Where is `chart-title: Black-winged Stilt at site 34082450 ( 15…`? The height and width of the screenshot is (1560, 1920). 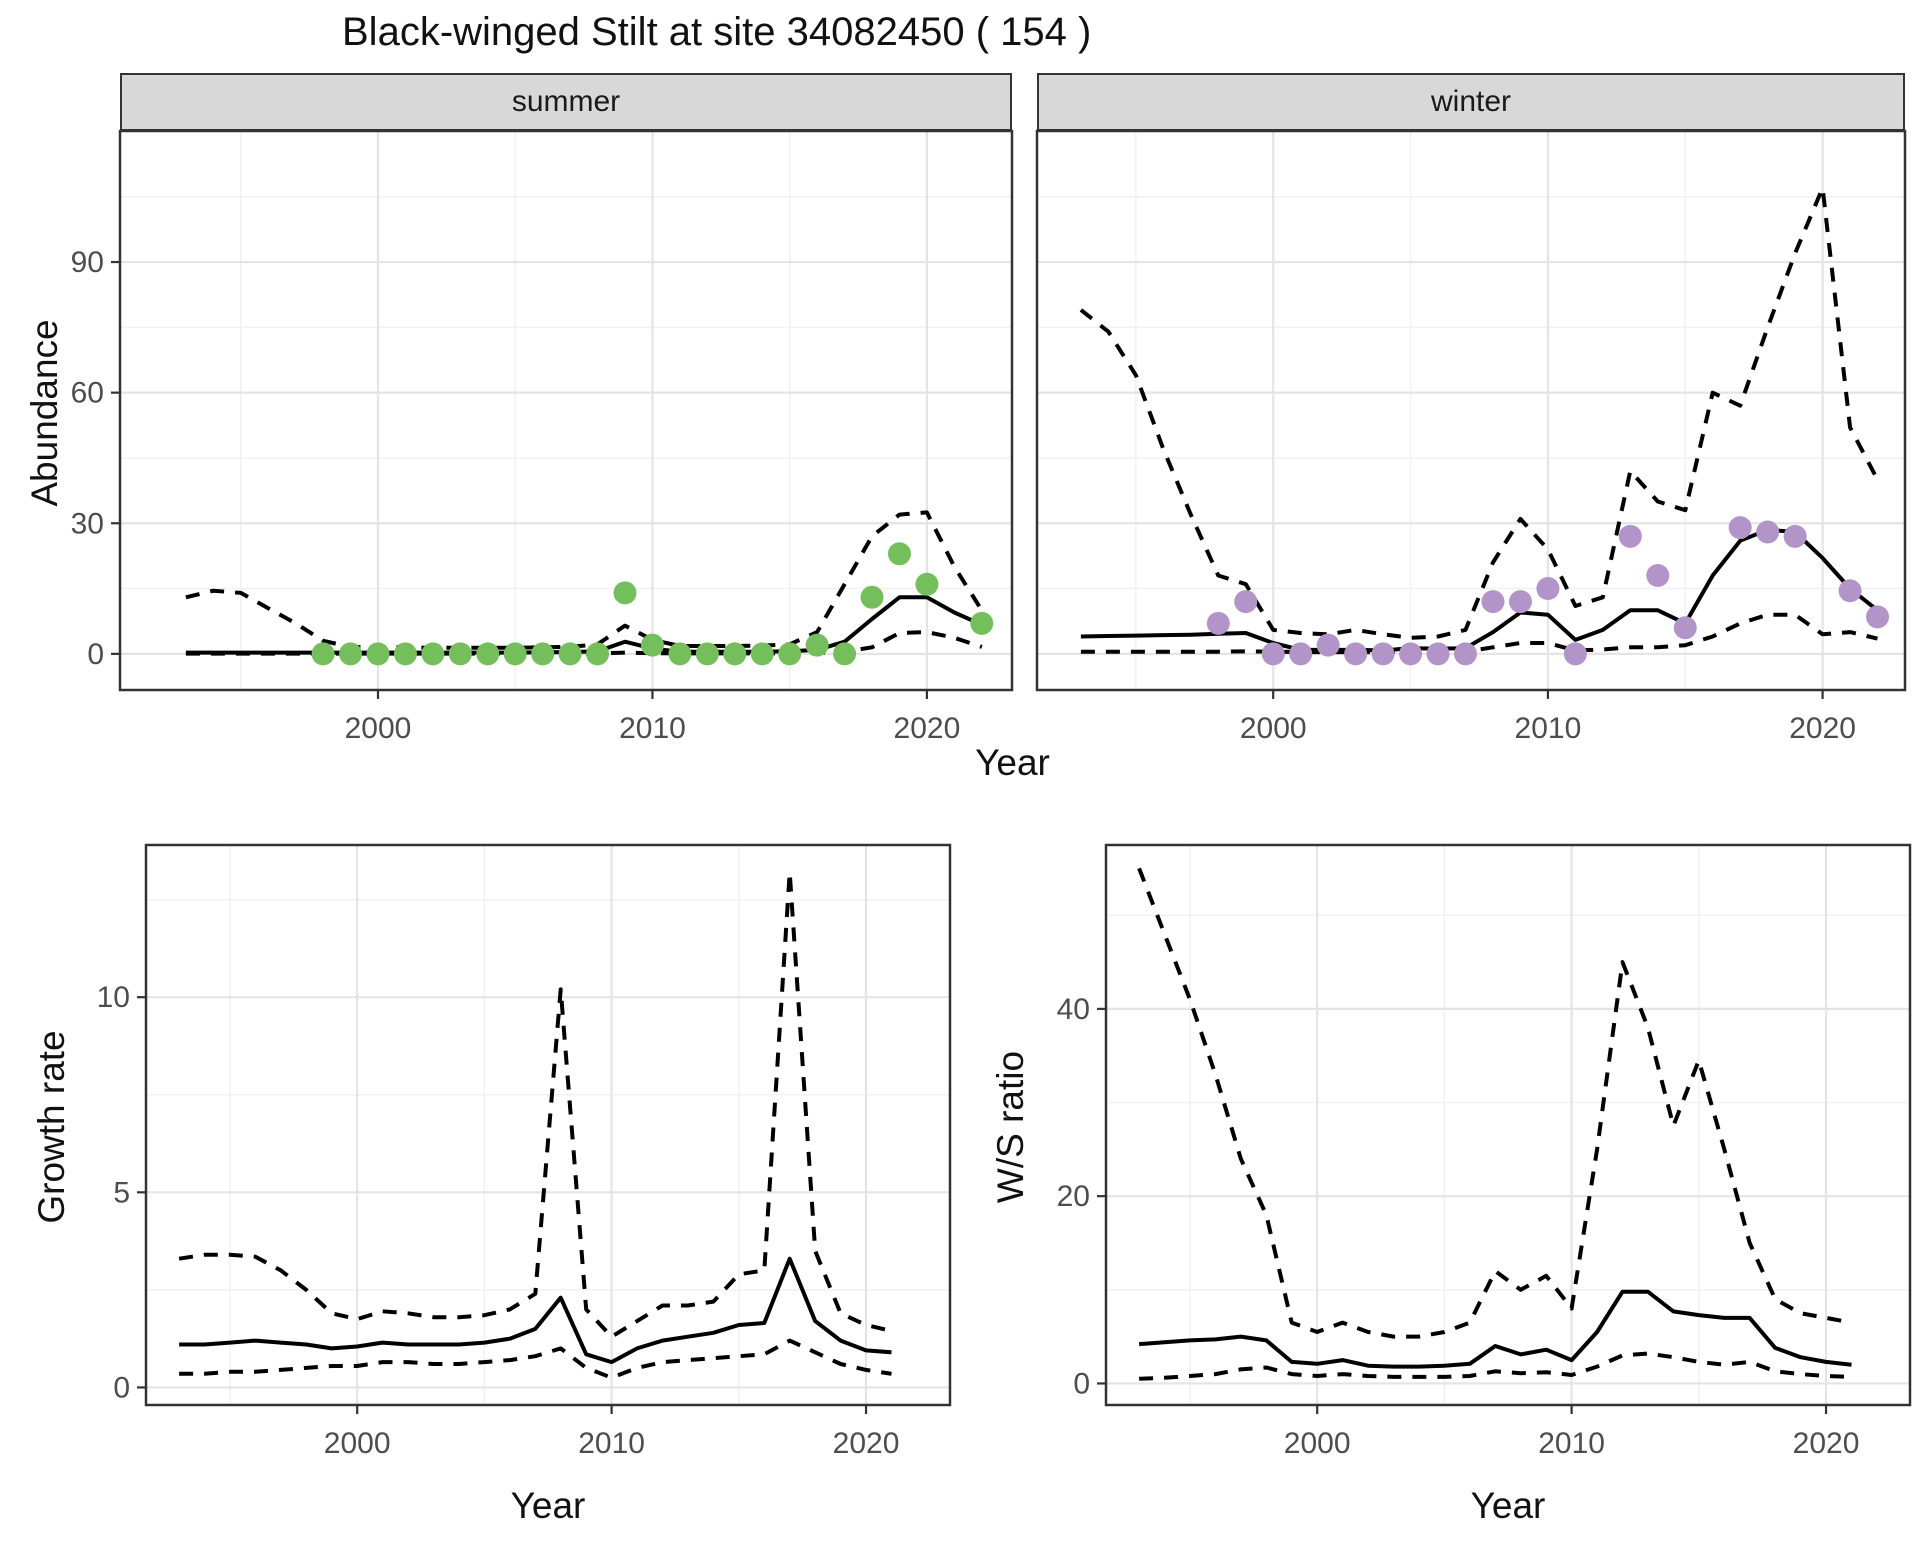
chart-title: Black-winged Stilt at site 34082450 ( 15… is located at coordinates (717, 32).